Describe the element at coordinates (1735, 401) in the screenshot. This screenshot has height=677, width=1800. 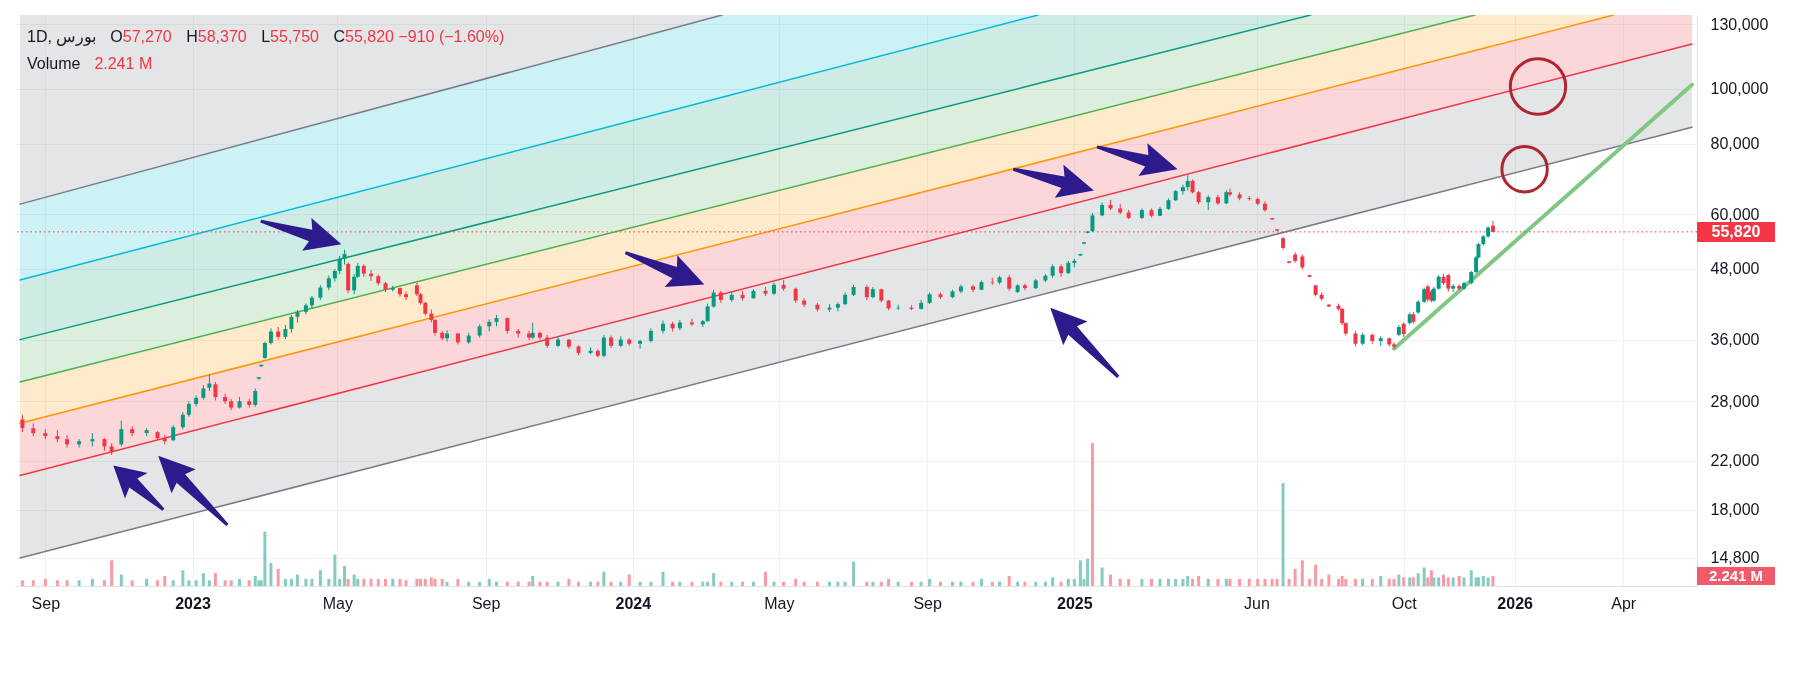
I see `y-tick-label: 28,000` at that location.